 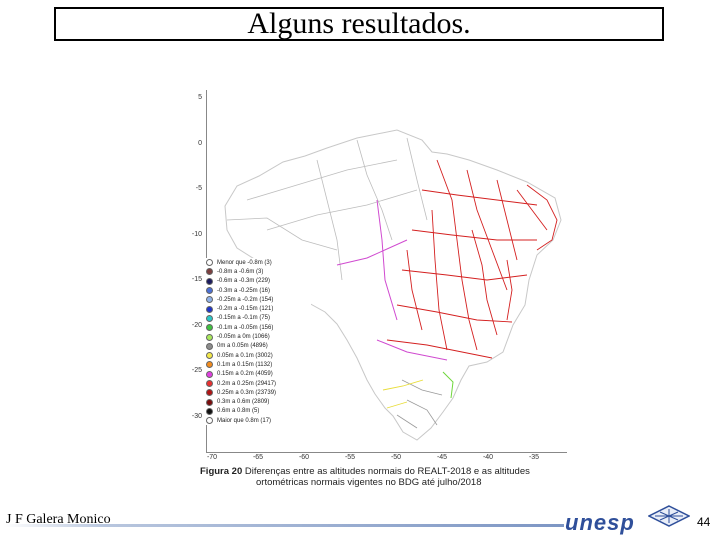 I want to click on legend-item: 0.05m a 0.1m (3002), so click(x=258, y=355).